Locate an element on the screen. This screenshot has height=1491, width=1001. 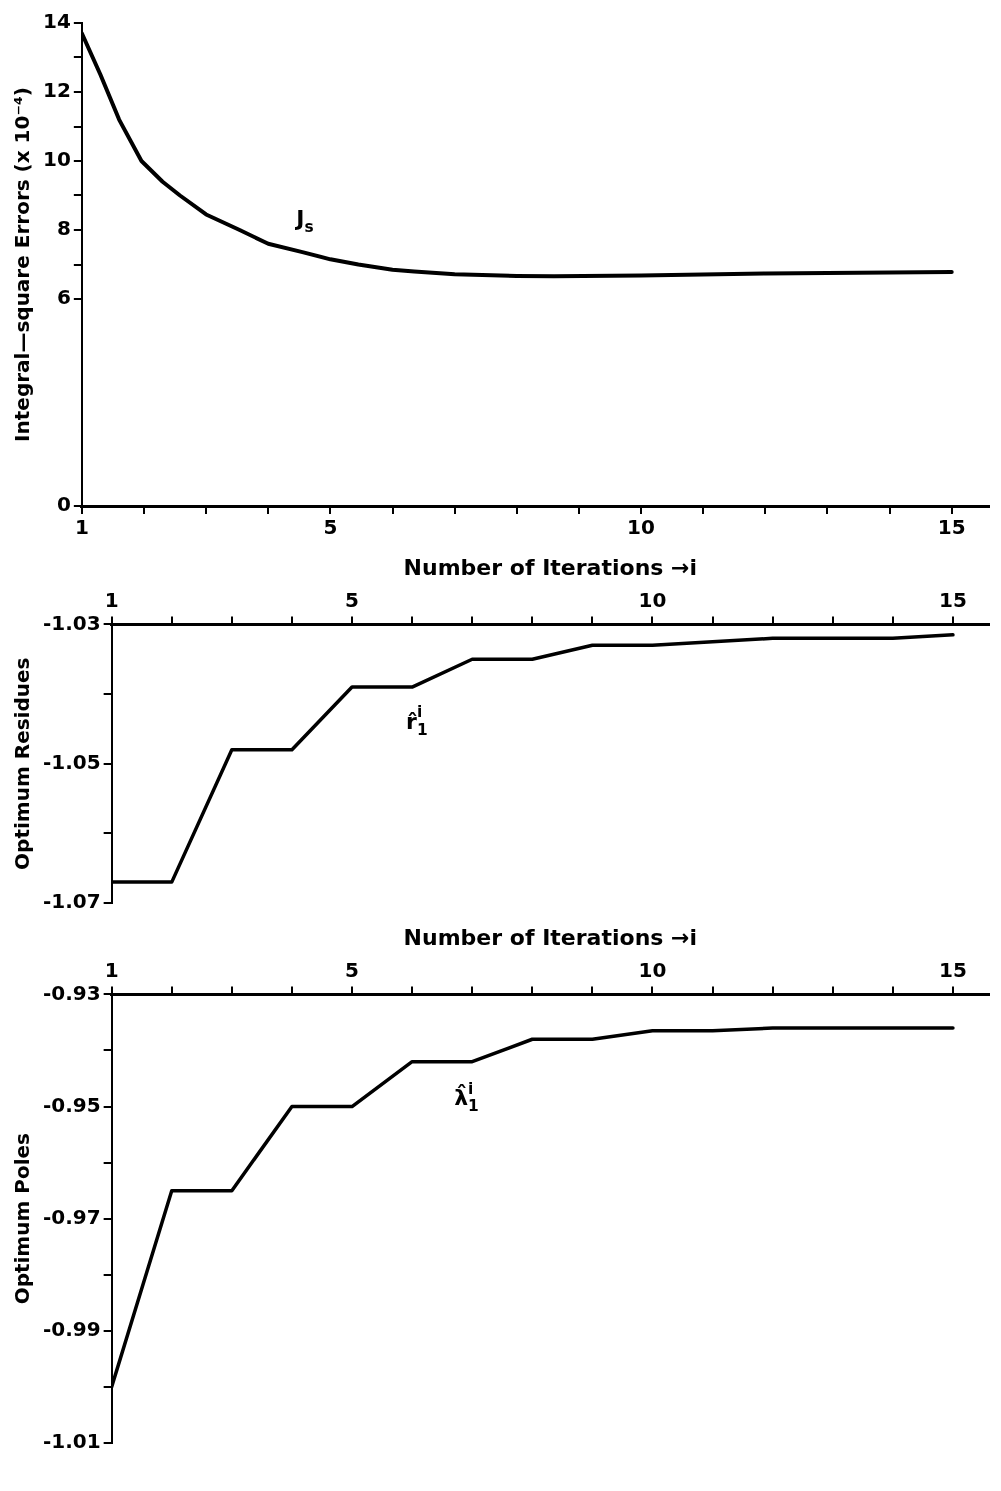
y-tick-label: -1.07 is located at coordinates (71, 901).